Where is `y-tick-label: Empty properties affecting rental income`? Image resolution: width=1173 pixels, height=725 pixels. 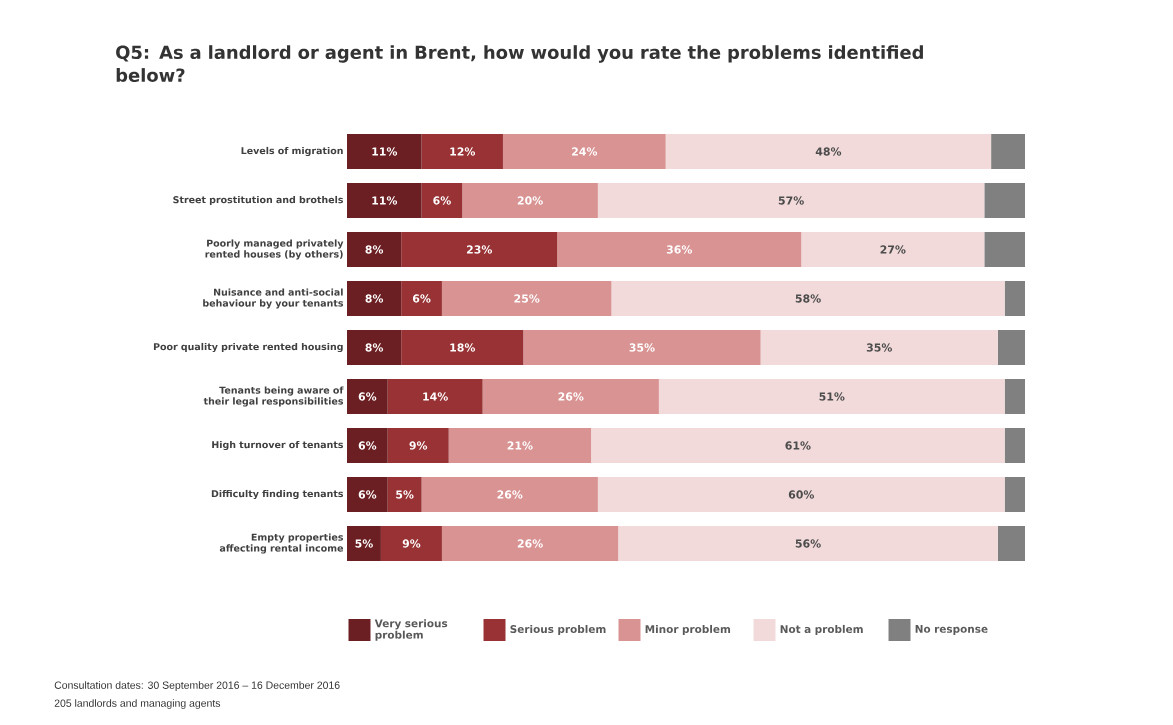
y-tick-label: Empty properties affecting rental income is located at coordinates (281, 543).